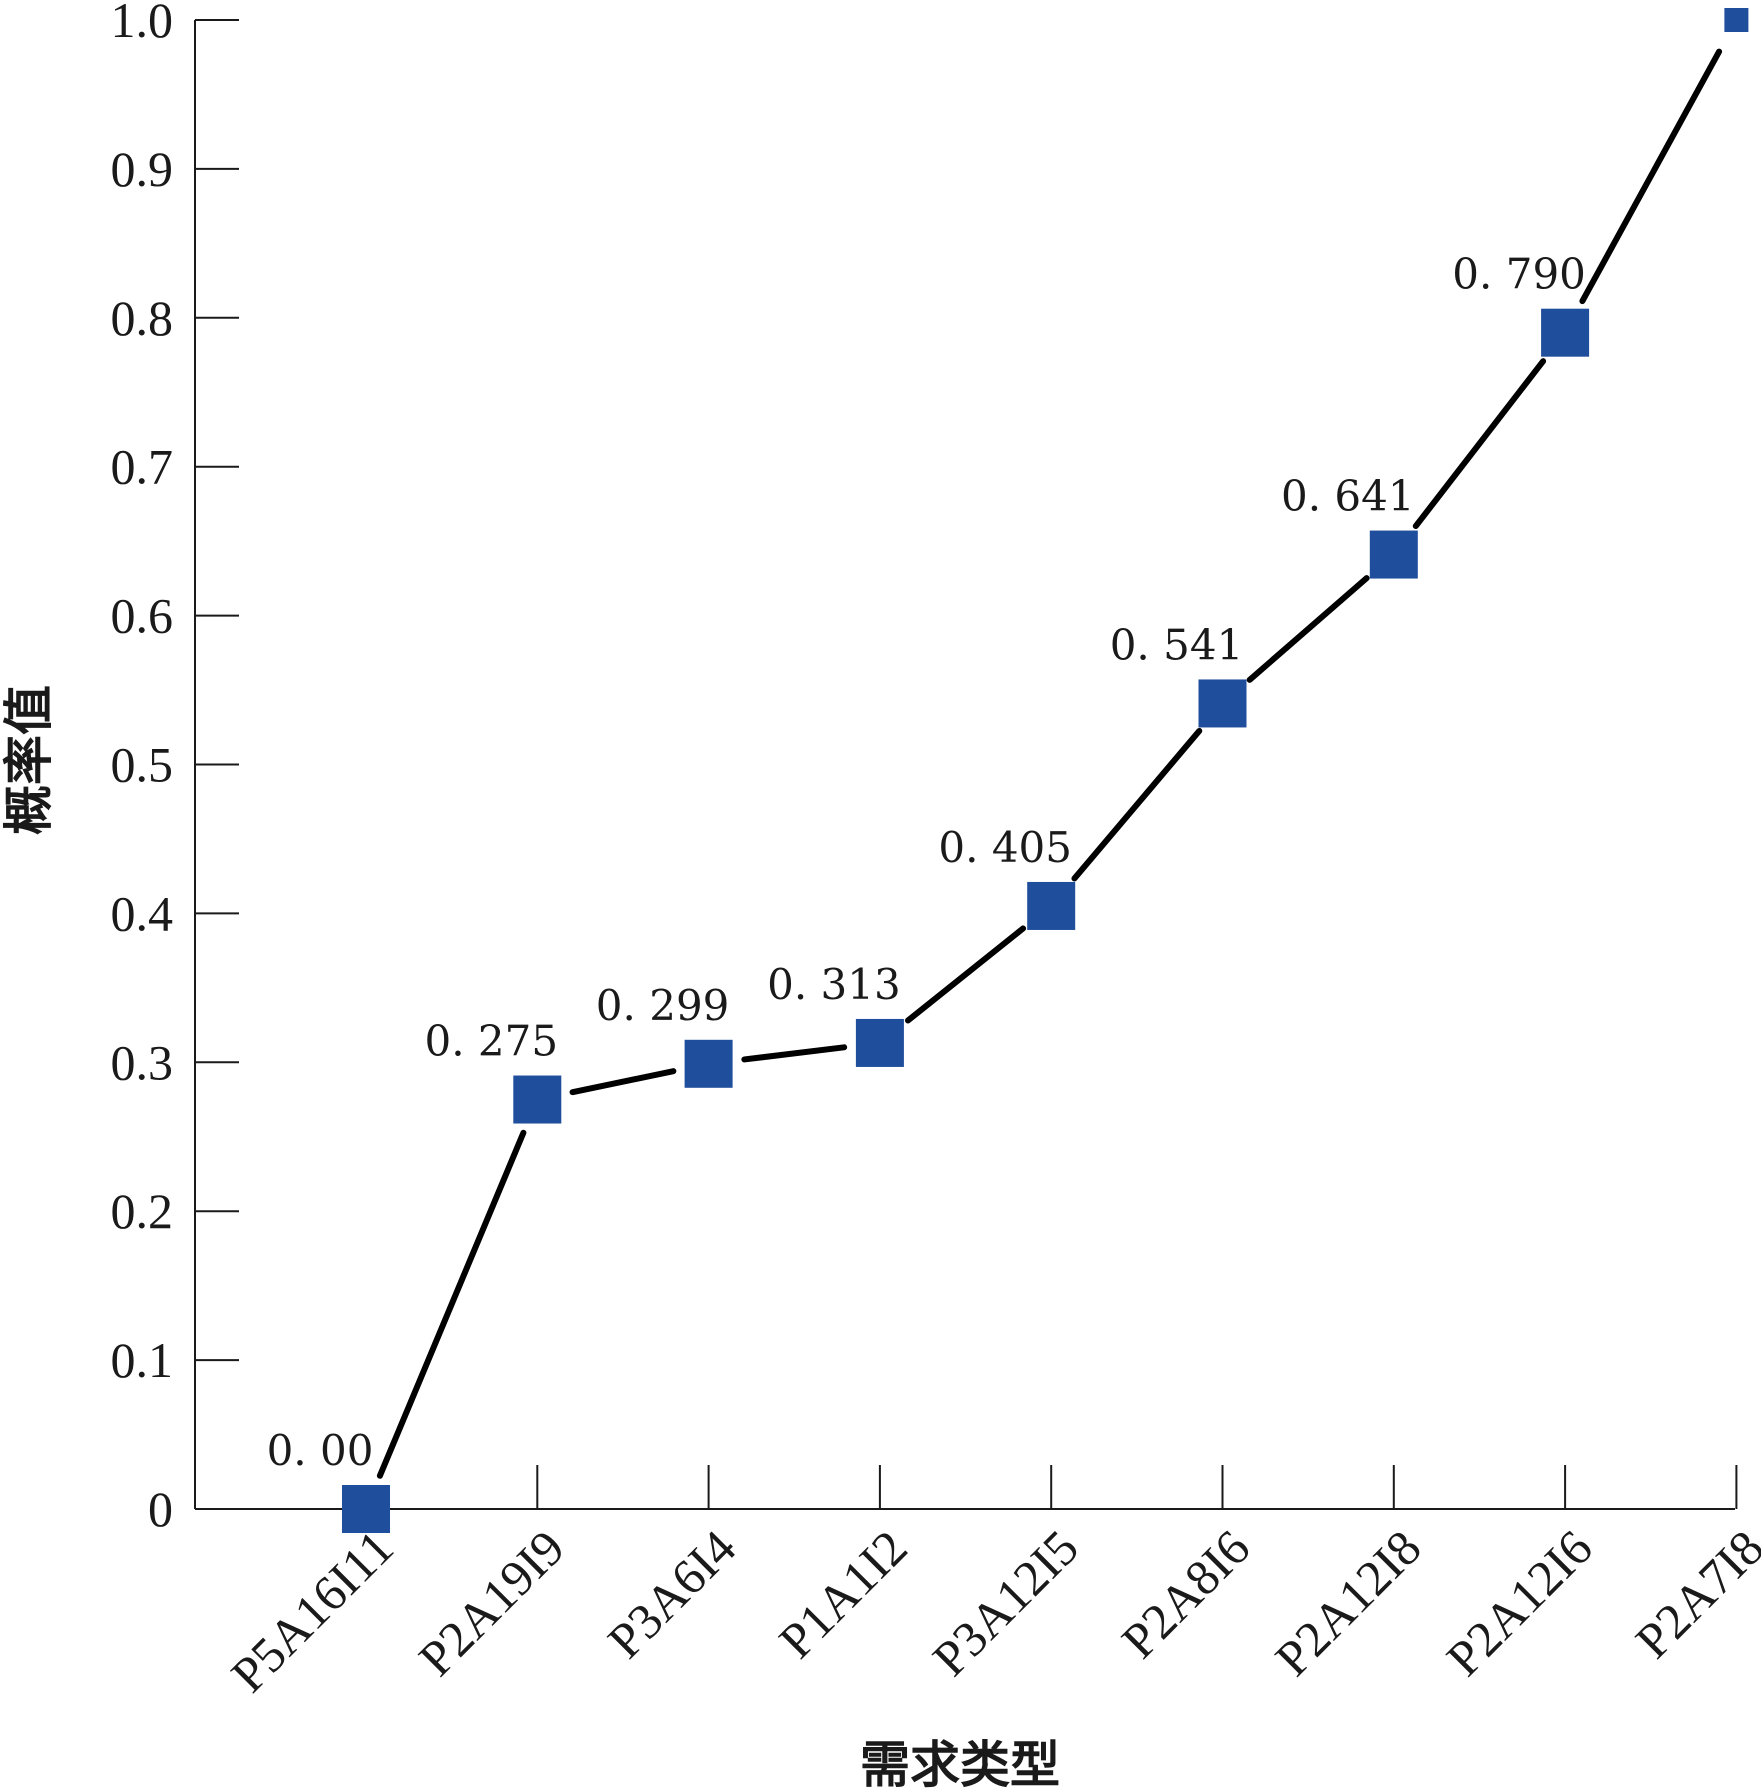  I want to click on x-axis-title: 需求类型, so click(960, 1763).